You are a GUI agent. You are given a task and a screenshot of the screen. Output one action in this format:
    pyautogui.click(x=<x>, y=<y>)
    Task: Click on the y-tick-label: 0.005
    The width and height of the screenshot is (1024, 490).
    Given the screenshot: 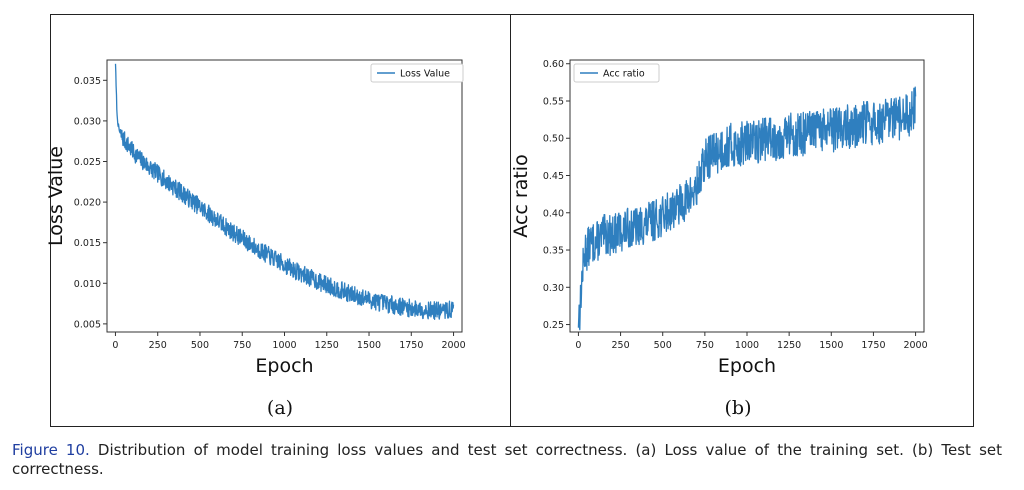 What is the action you would take?
    pyautogui.click(x=87, y=324)
    